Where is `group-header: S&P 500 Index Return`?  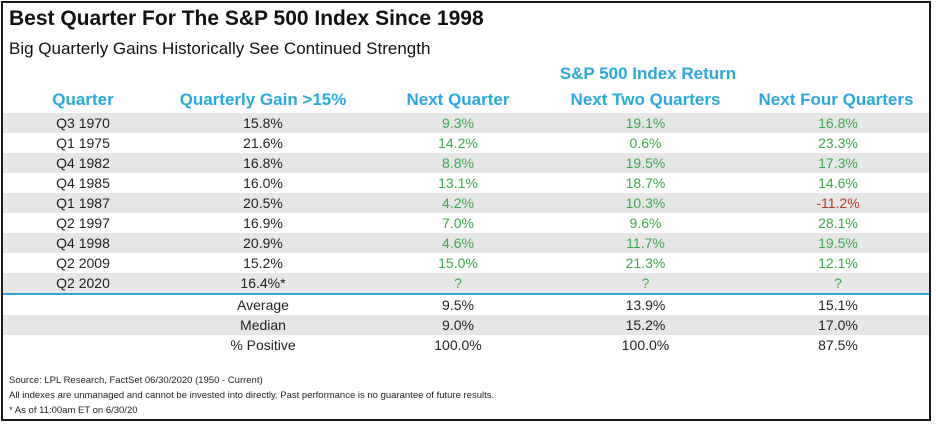
group-header: S&P 500 Index Return is located at coordinates (648, 73).